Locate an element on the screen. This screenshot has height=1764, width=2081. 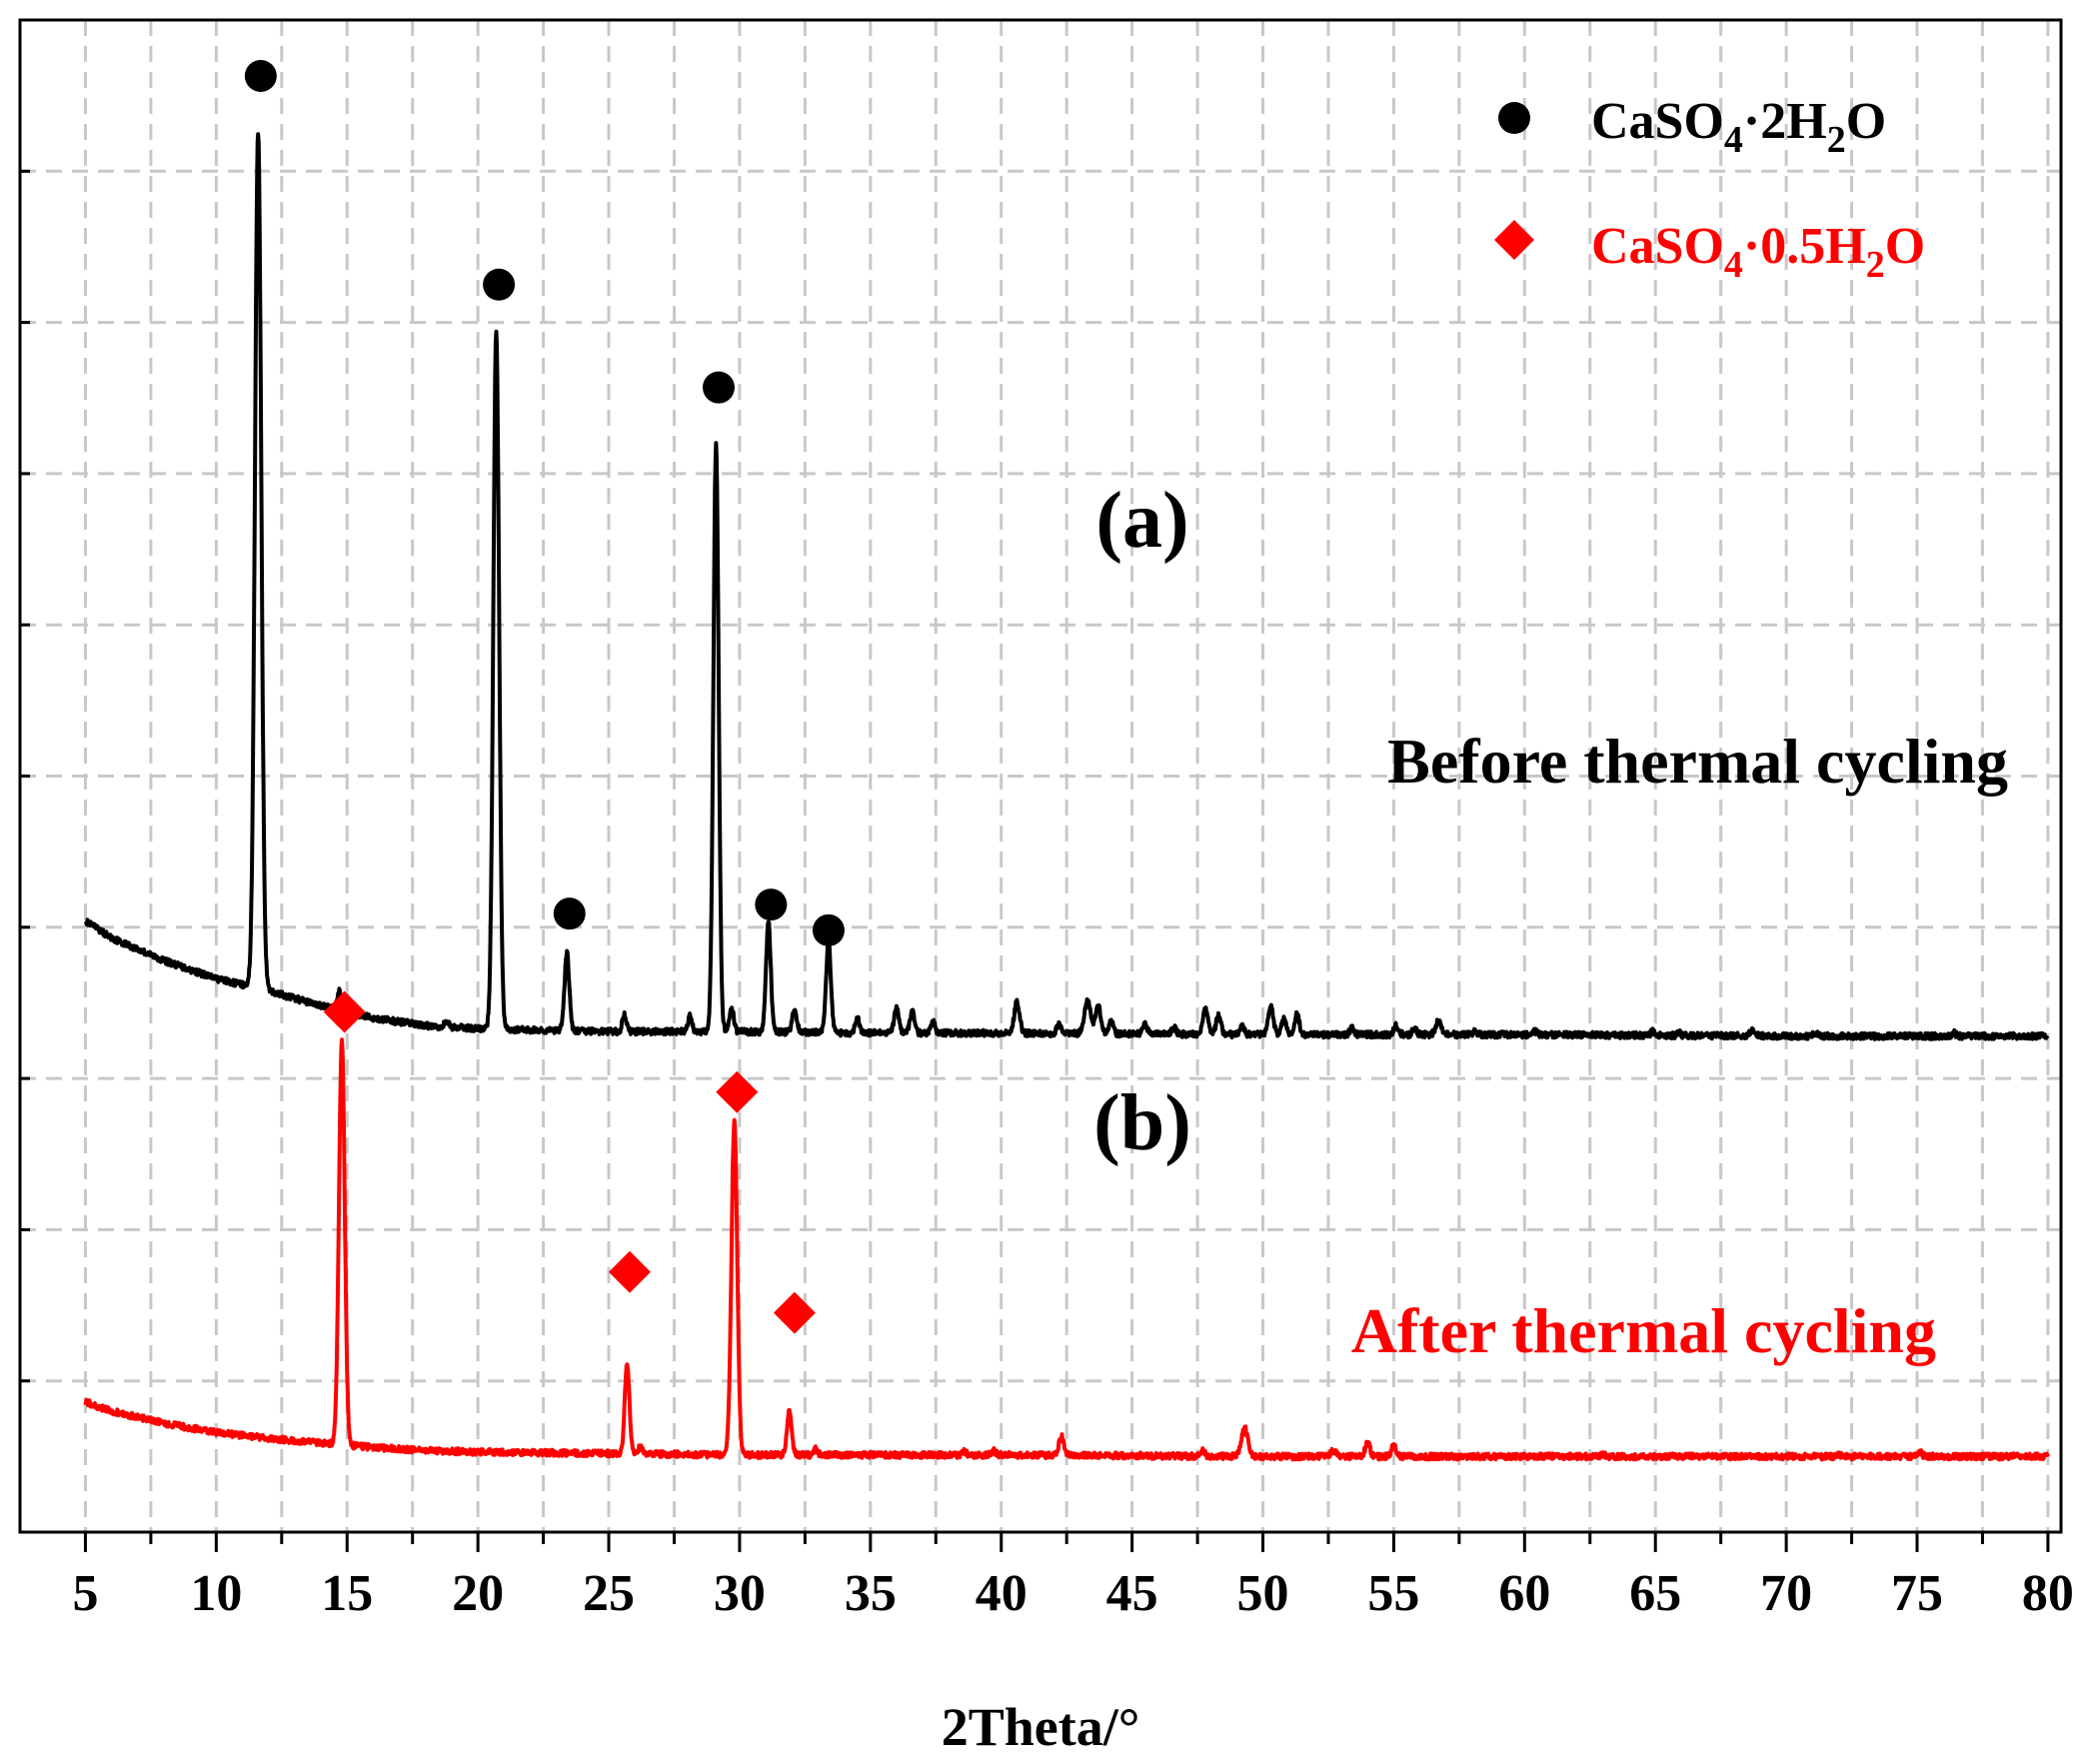
panel-label-b: (b) is located at coordinates (1142, 1123).